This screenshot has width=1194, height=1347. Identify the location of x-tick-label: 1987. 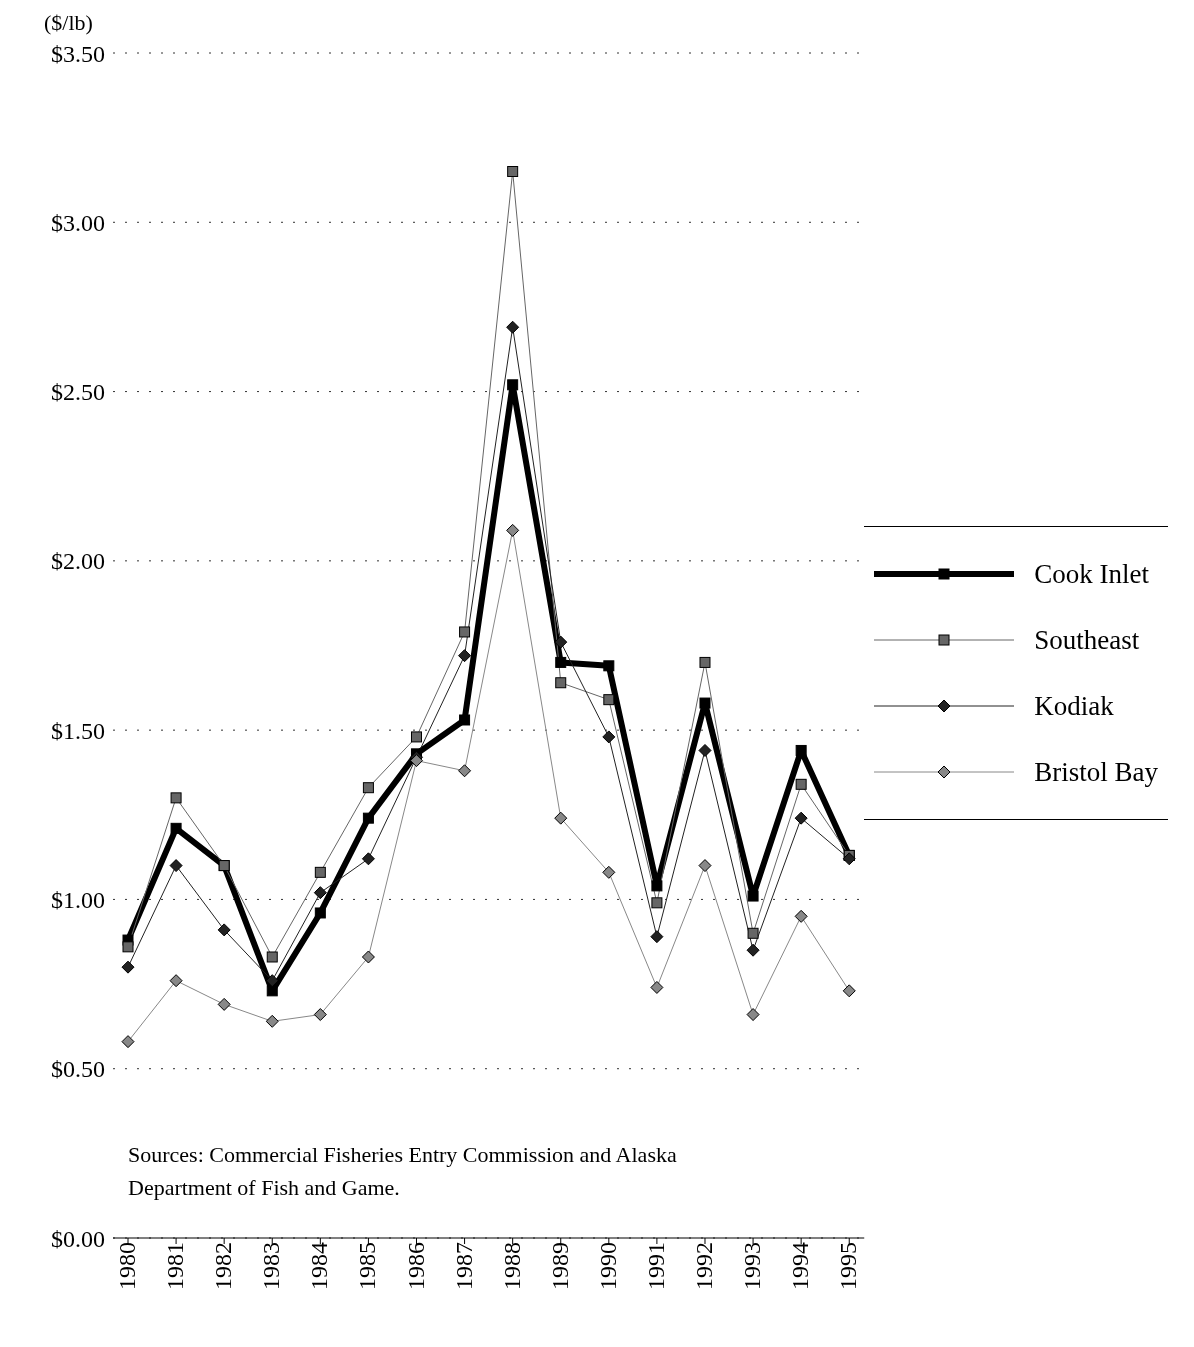
(463, 1266).